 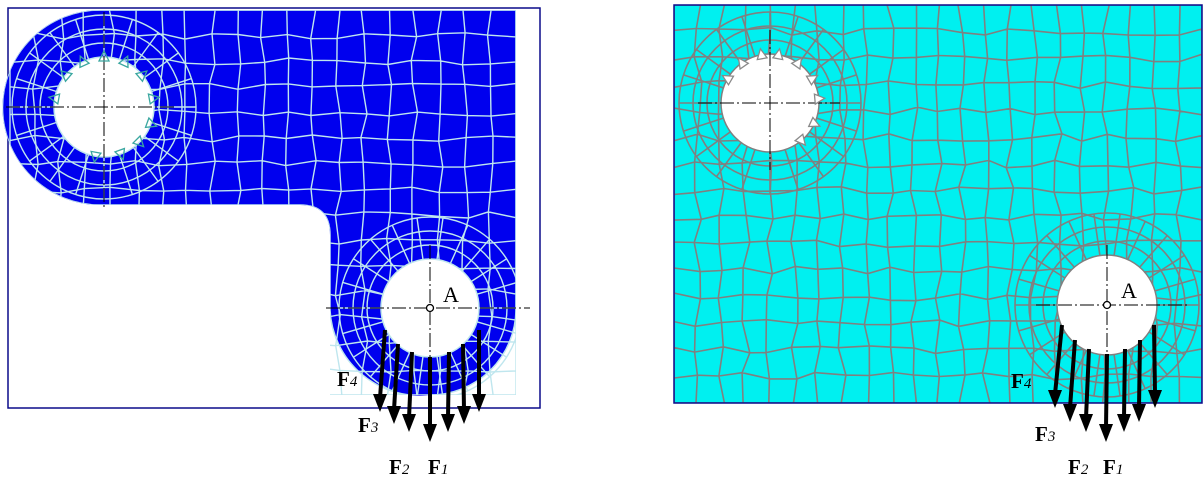 What do you see at coordinates (1107, 305) in the screenshot?
I see `right-point-a-marker` at bounding box center [1107, 305].